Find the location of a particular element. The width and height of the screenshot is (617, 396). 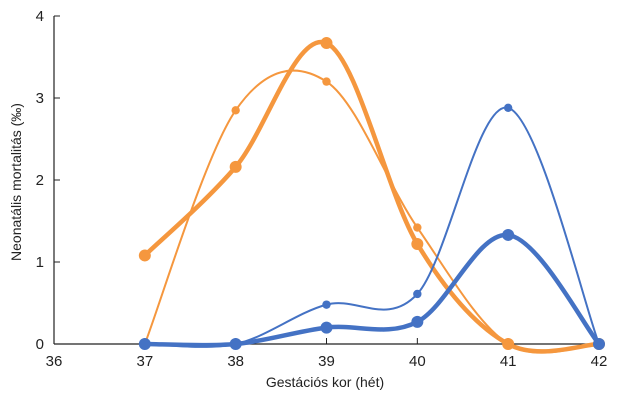

y-axis-title: Neonatális mortalitás (‰) is located at coordinates (16, 182).